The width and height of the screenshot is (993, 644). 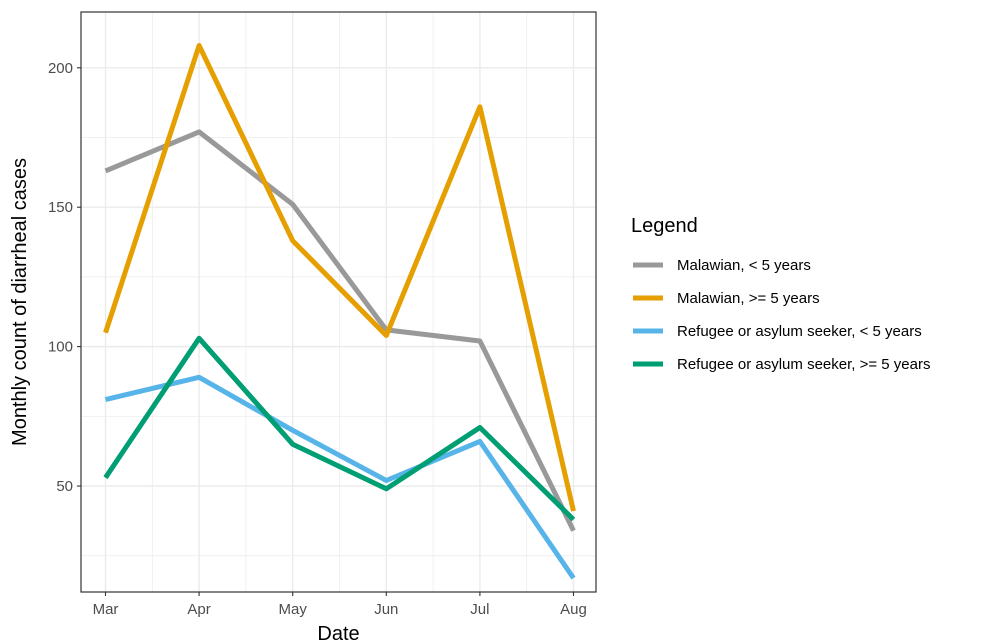 What do you see at coordinates (293, 609) in the screenshot?
I see `x-tick-label: May` at bounding box center [293, 609].